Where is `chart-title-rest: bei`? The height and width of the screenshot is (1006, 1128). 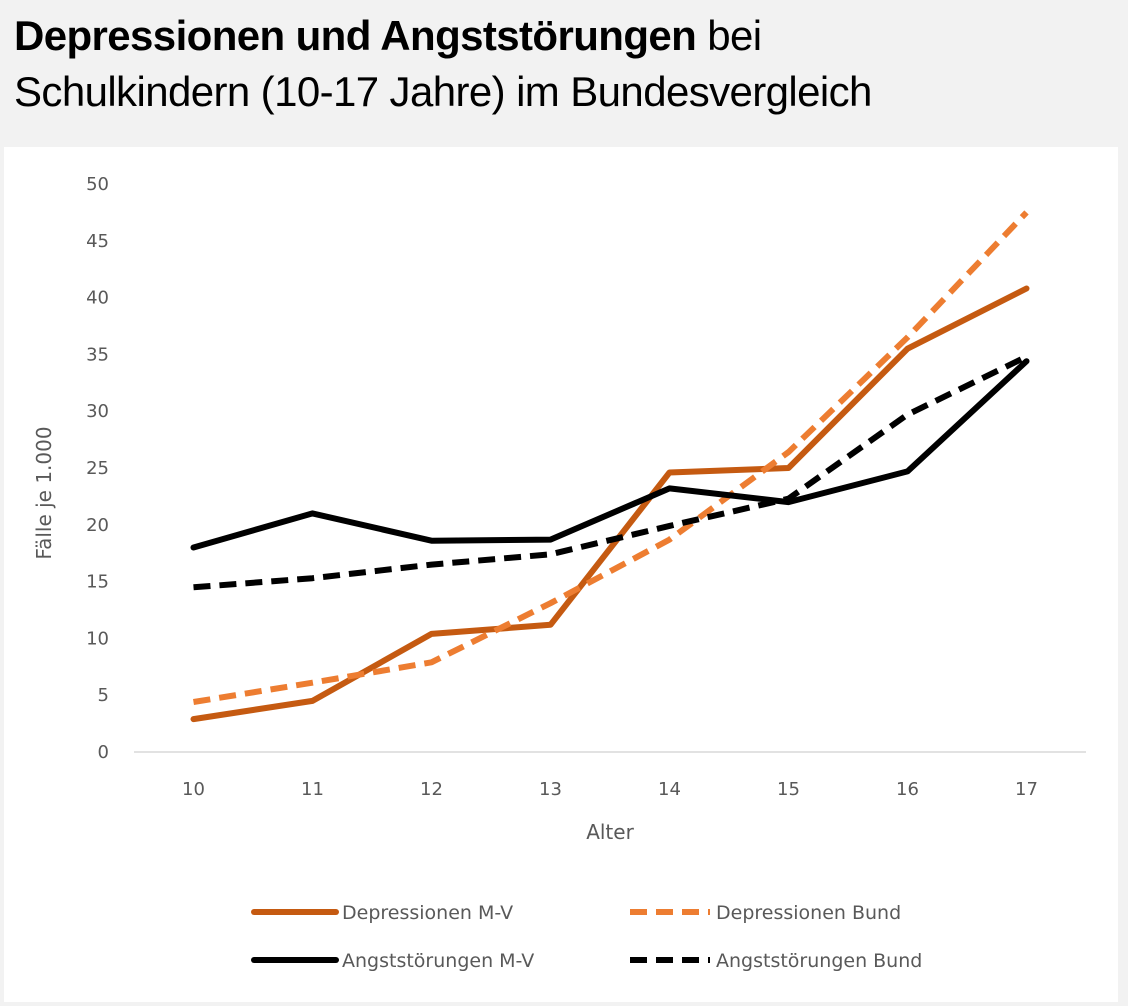 chart-title-rest: bei is located at coordinates (729, 35).